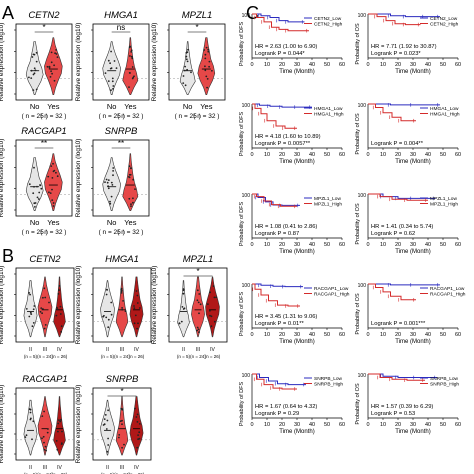 Image resolution: width=474 pixels, height=474 pixels. What do you see at coordinates (328, 204) in the screenshot?
I see `legend-label: MPZL1_High` at bounding box center [328, 204].